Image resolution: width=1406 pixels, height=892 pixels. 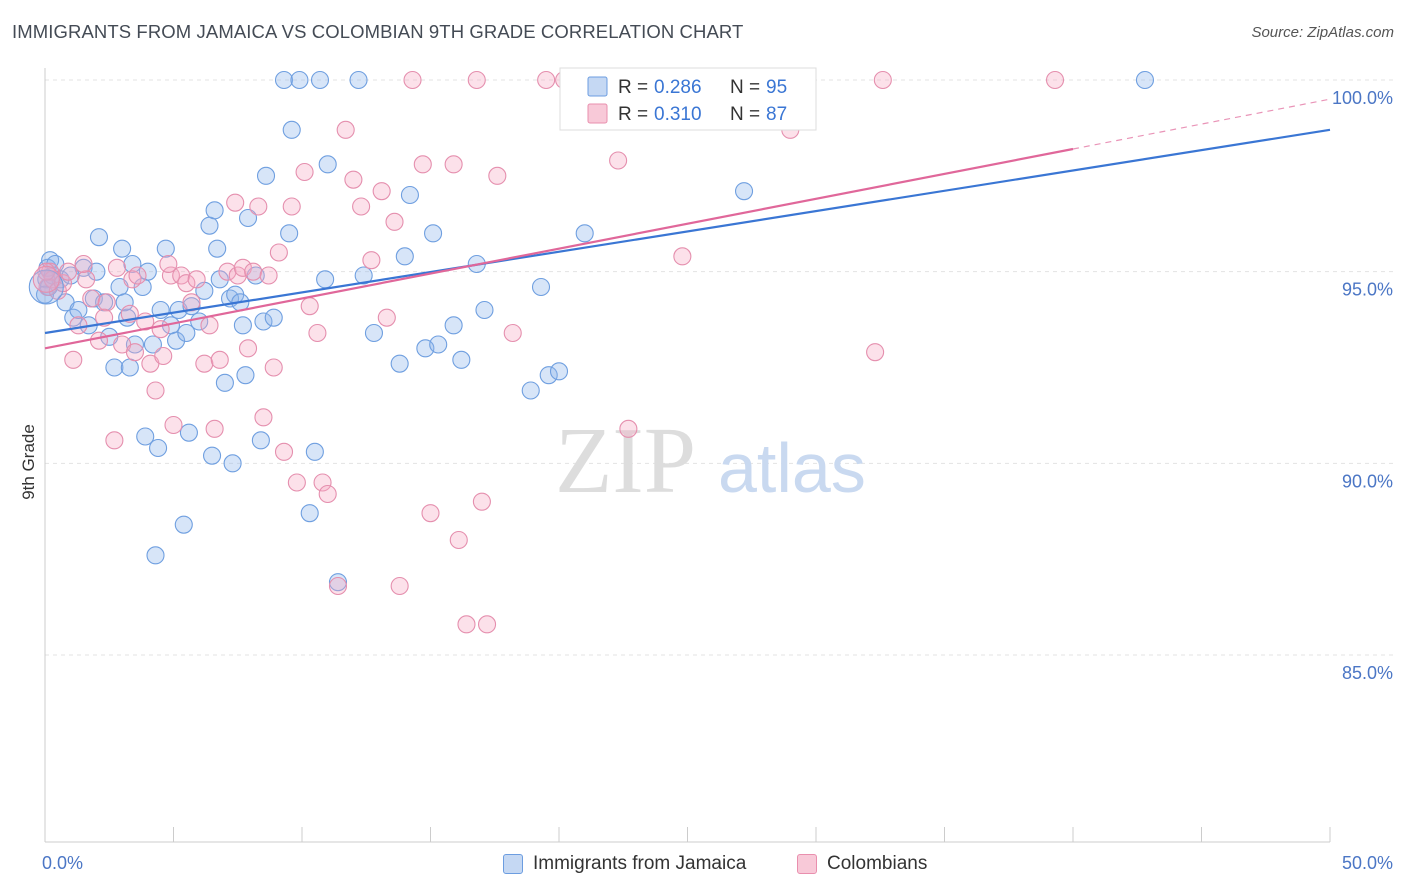 I want to click on legend-n-value-colombians: 87, so click(x=776, y=114).